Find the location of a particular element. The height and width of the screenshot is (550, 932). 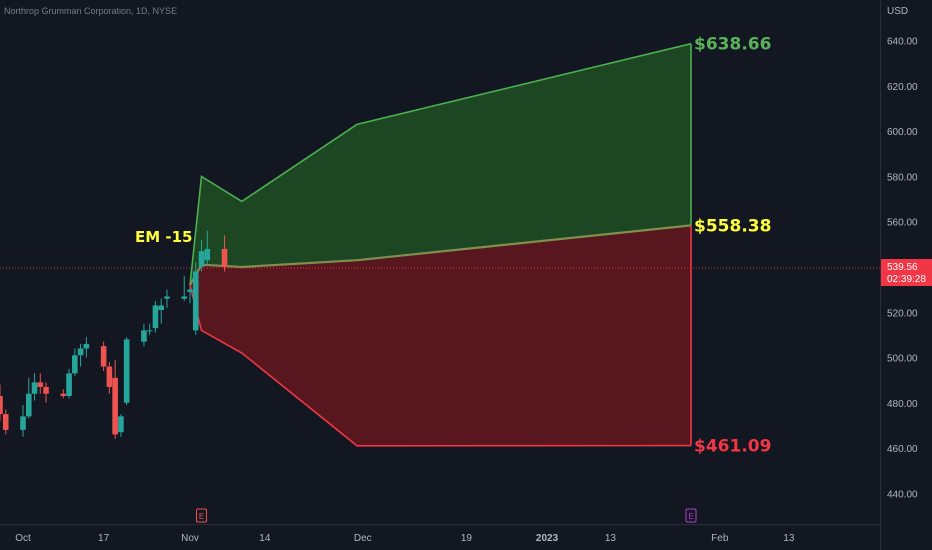

y-tick-label: 640.00 is located at coordinates (902, 42).